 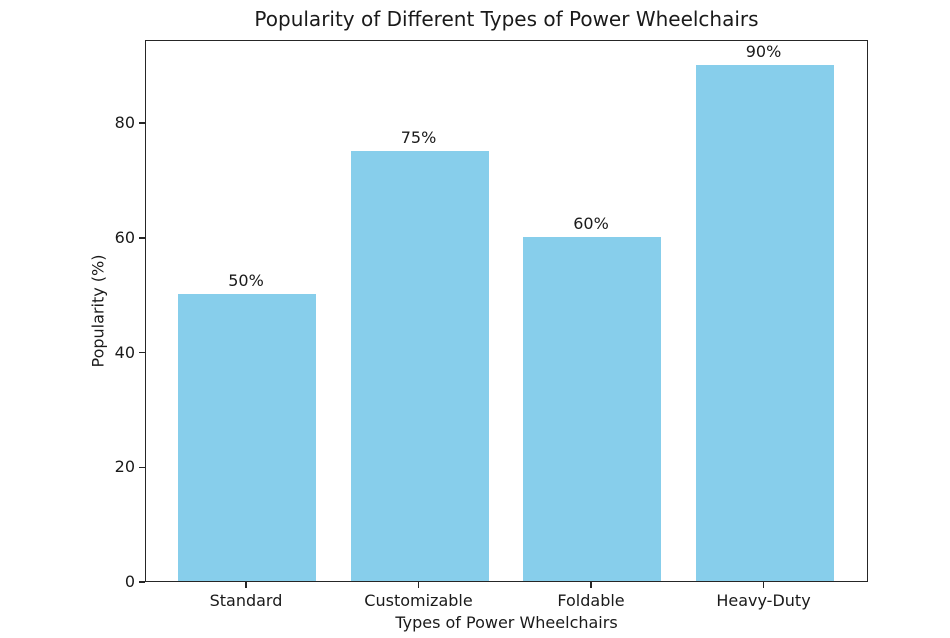 What do you see at coordinates (591, 600) in the screenshot?
I see `x-tick-label: Foldable` at bounding box center [591, 600].